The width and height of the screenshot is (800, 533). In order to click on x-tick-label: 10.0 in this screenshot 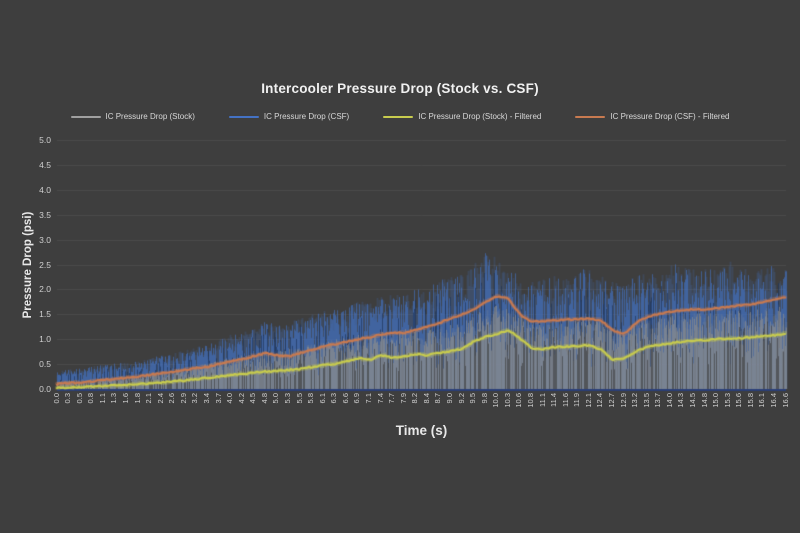, I will do `click(496, 400)`.